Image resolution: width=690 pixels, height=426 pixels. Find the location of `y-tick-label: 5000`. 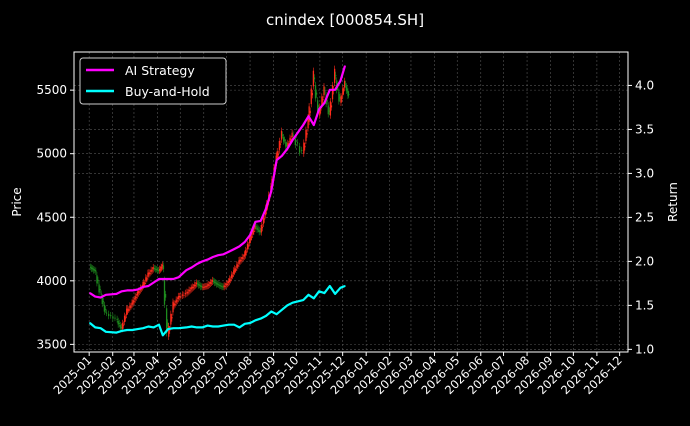

y-tick-label: 5000 is located at coordinates (51, 154).